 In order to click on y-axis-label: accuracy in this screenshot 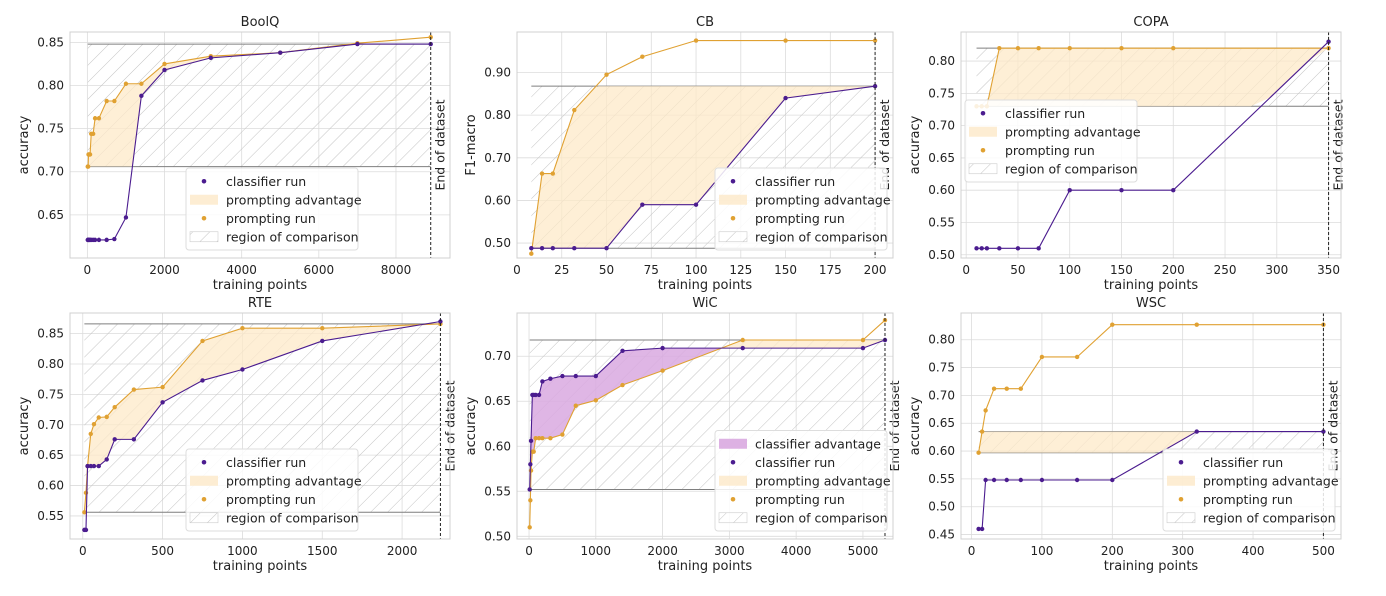, I will do `click(24, 425)`.